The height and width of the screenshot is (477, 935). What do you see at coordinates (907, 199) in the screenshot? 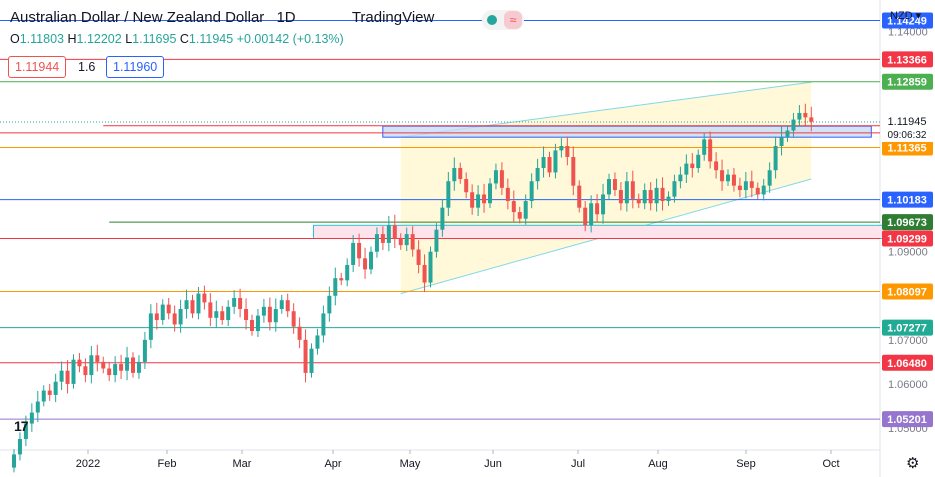
I see `level-tag-1.10183` at bounding box center [907, 199].